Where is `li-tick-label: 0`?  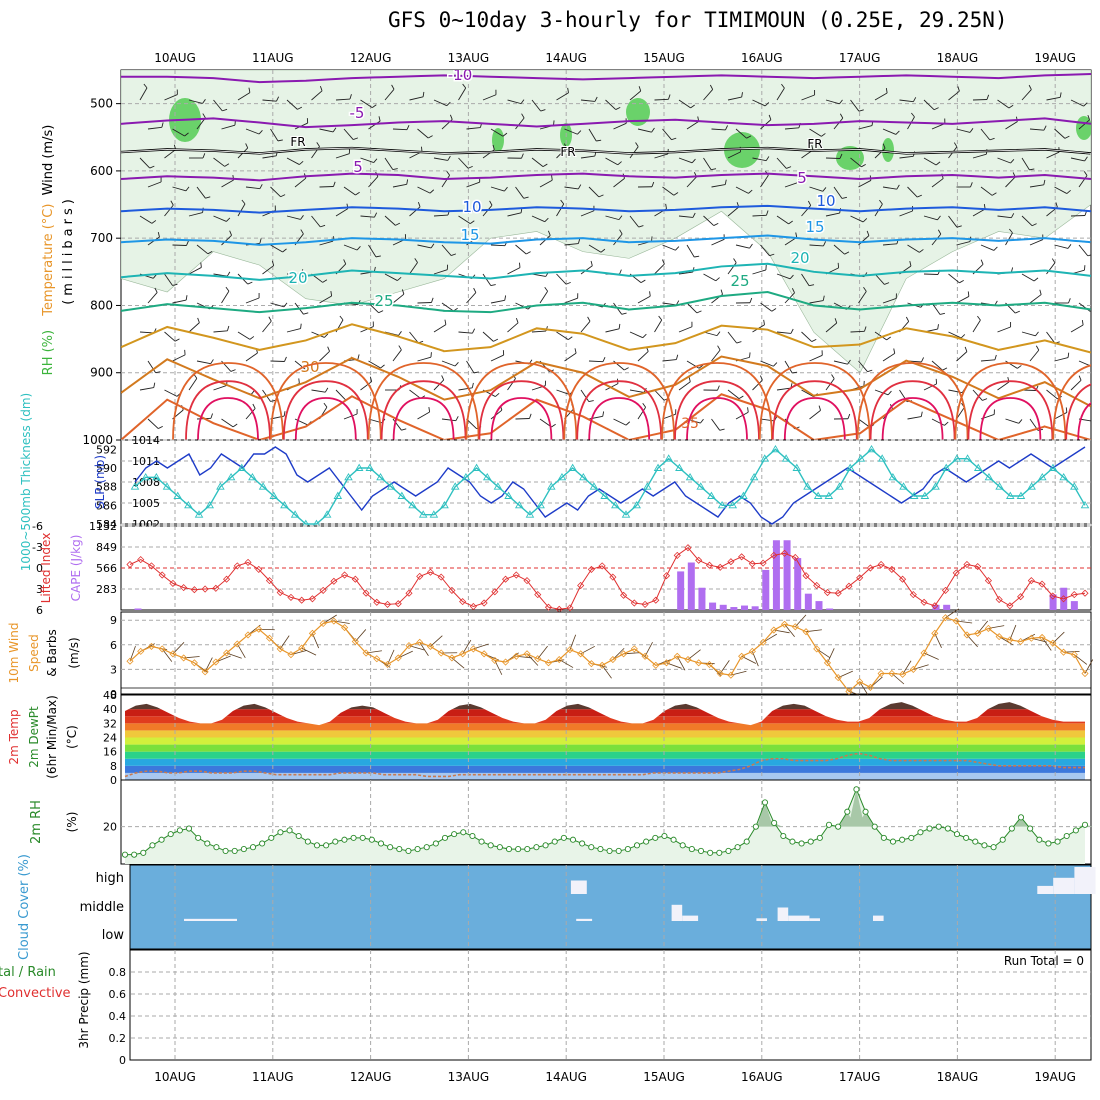 li-tick-label: 0 is located at coordinates (39, 568).